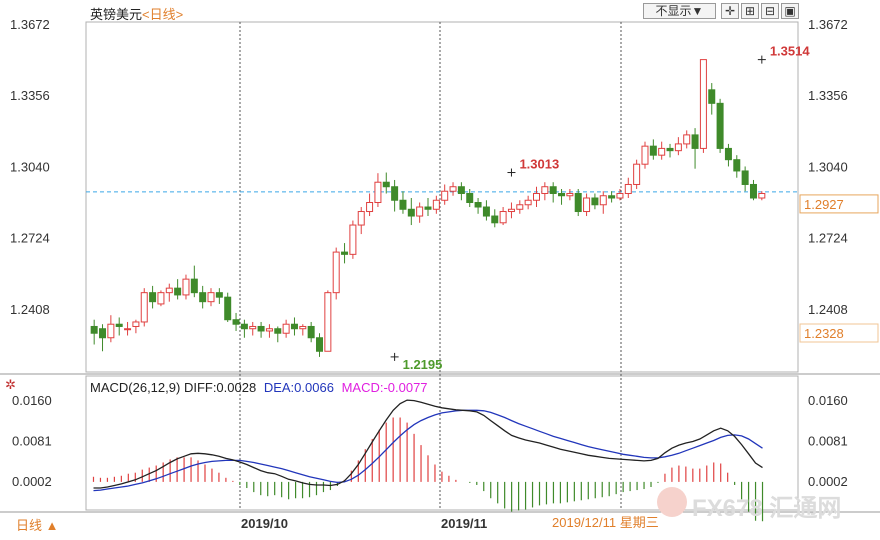 Image resolution: width=880 pixels, height=540 pixels. I want to click on date-readout: 2019/12/11 星期三, so click(605, 522).